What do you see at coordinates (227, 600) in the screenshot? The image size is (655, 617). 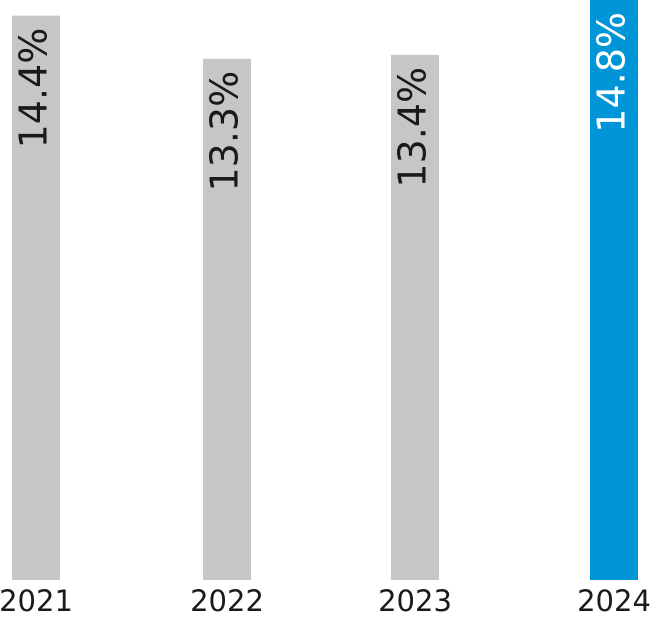 I see `x-tick-label: 2022` at bounding box center [227, 600].